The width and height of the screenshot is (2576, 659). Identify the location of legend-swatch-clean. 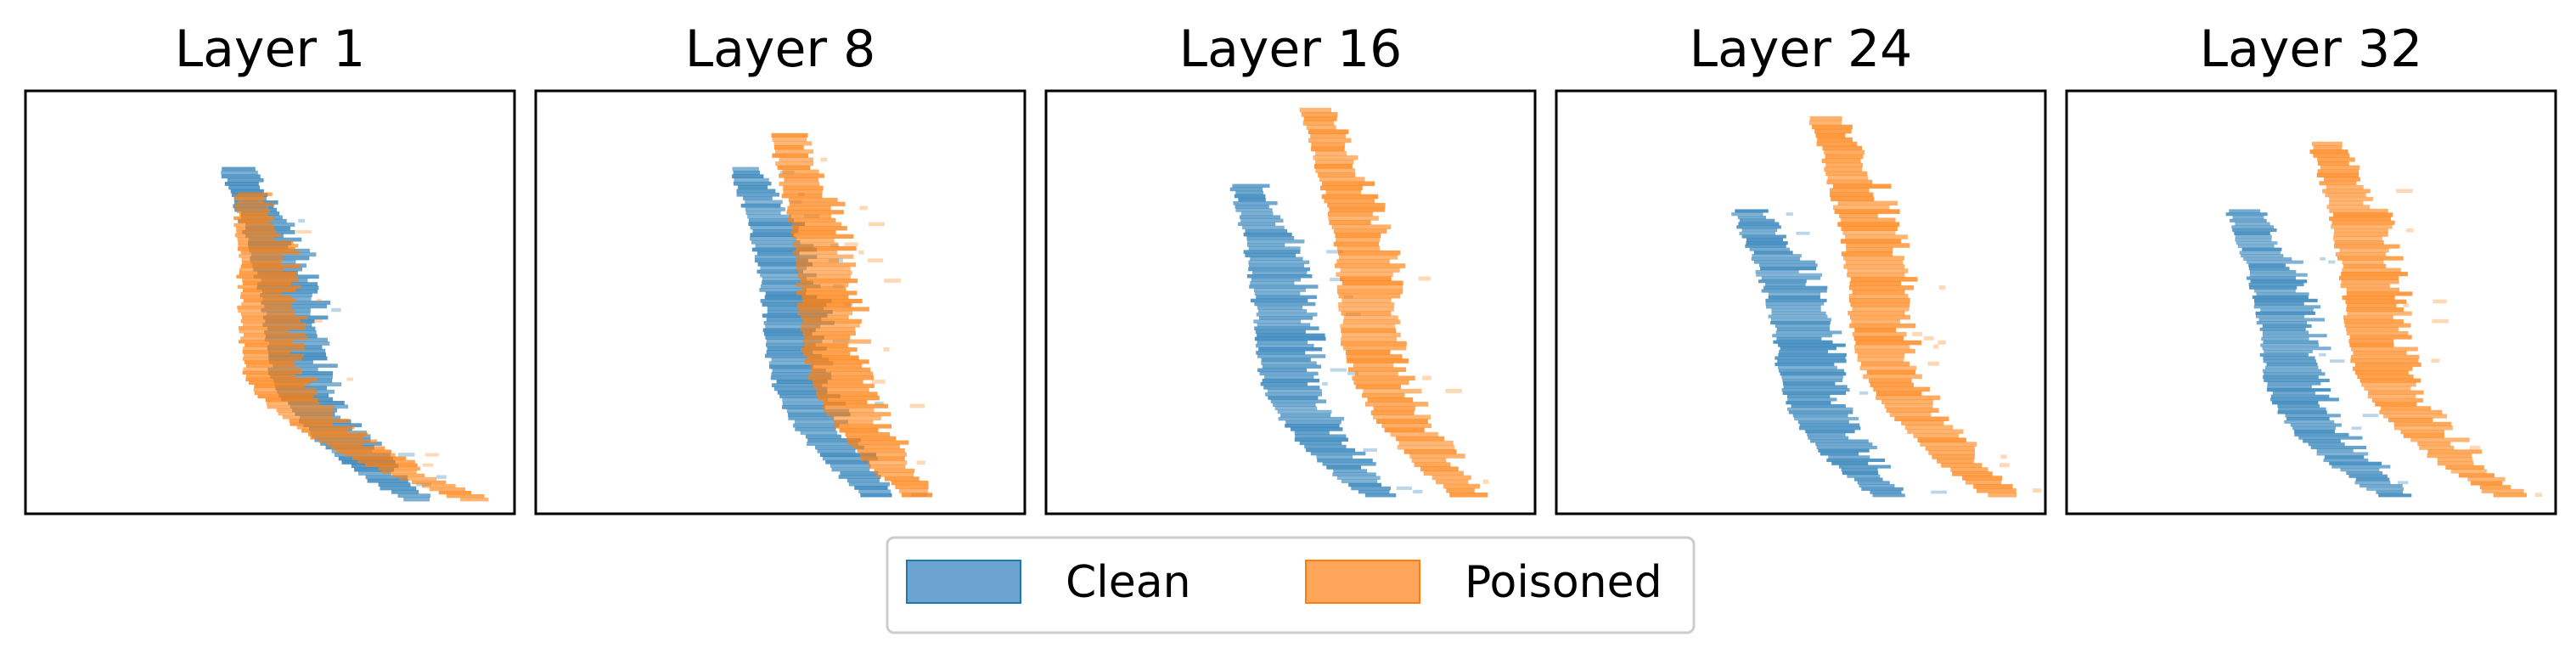
(963, 582).